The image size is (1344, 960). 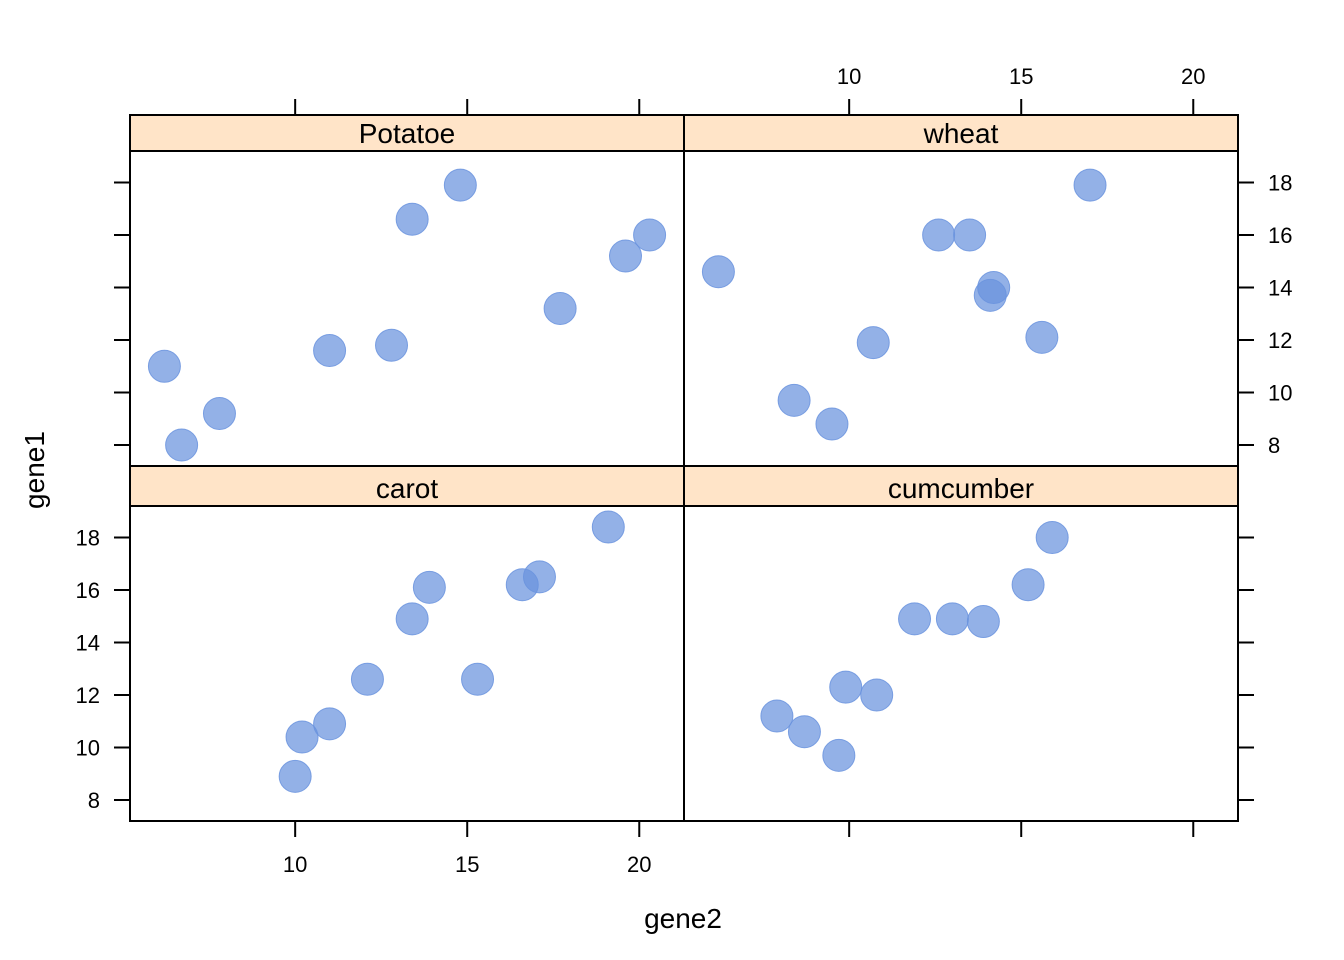 What do you see at coordinates (88, 695) in the screenshot?
I see `y-tick-label-left: 12` at bounding box center [88, 695].